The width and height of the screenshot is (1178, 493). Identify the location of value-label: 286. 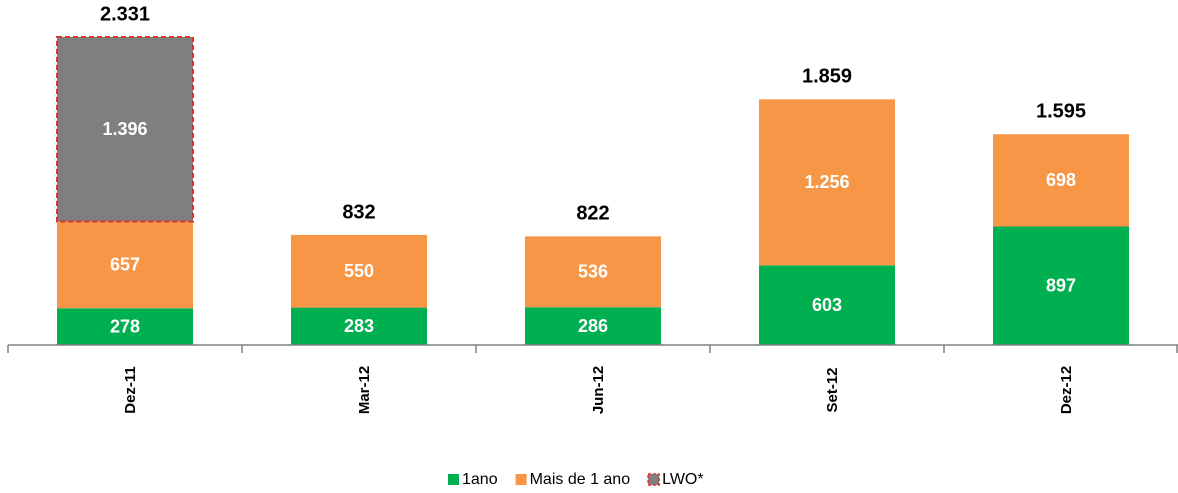
(593, 326).